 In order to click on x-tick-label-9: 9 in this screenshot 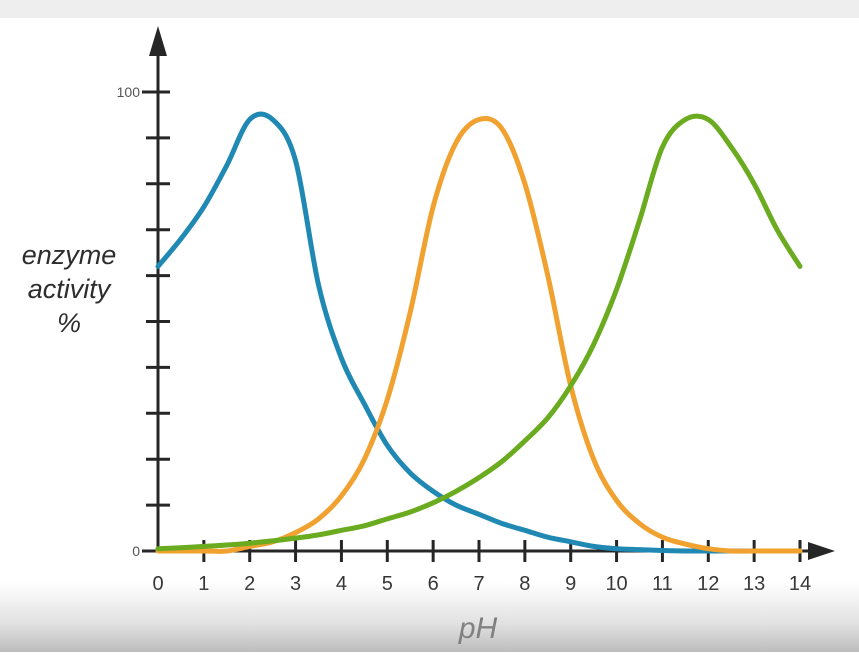, I will do `click(570, 584)`.